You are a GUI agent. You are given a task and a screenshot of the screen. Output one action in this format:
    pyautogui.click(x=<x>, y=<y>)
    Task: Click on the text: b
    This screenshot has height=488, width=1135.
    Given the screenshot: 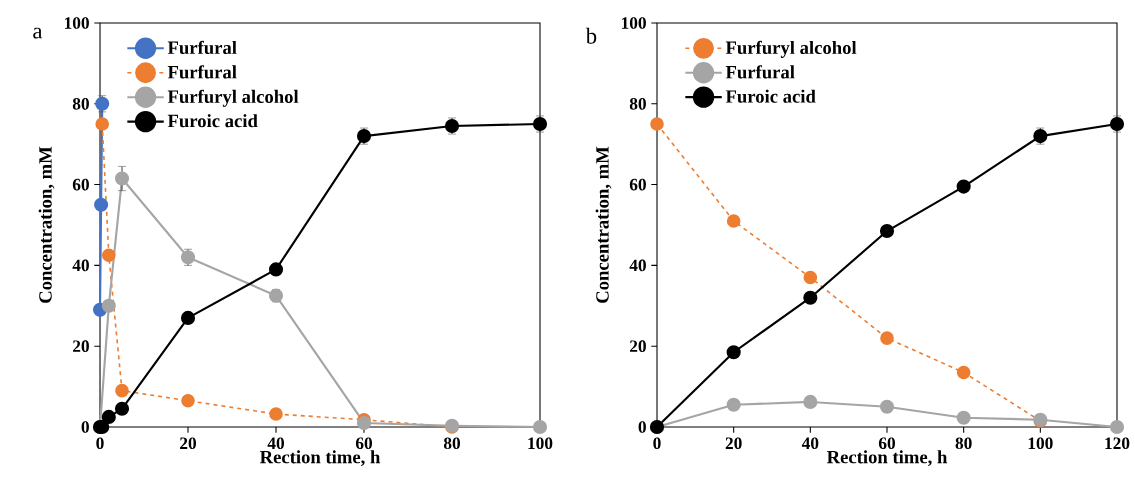 What is the action you would take?
    pyautogui.click(x=591, y=35)
    